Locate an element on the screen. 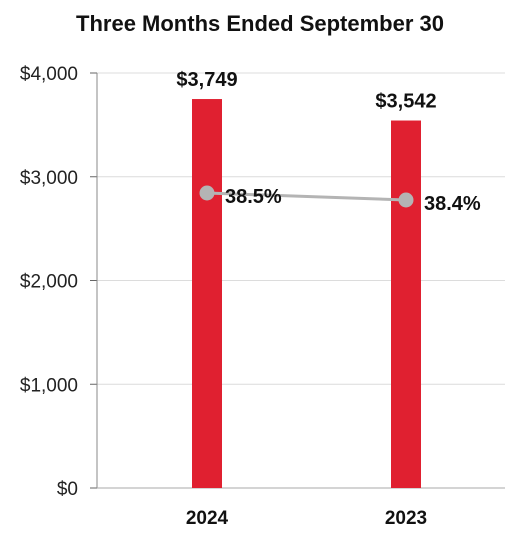 This screenshot has height=540, width=520. y-tick-label: $4,000 is located at coordinates (49, 74).